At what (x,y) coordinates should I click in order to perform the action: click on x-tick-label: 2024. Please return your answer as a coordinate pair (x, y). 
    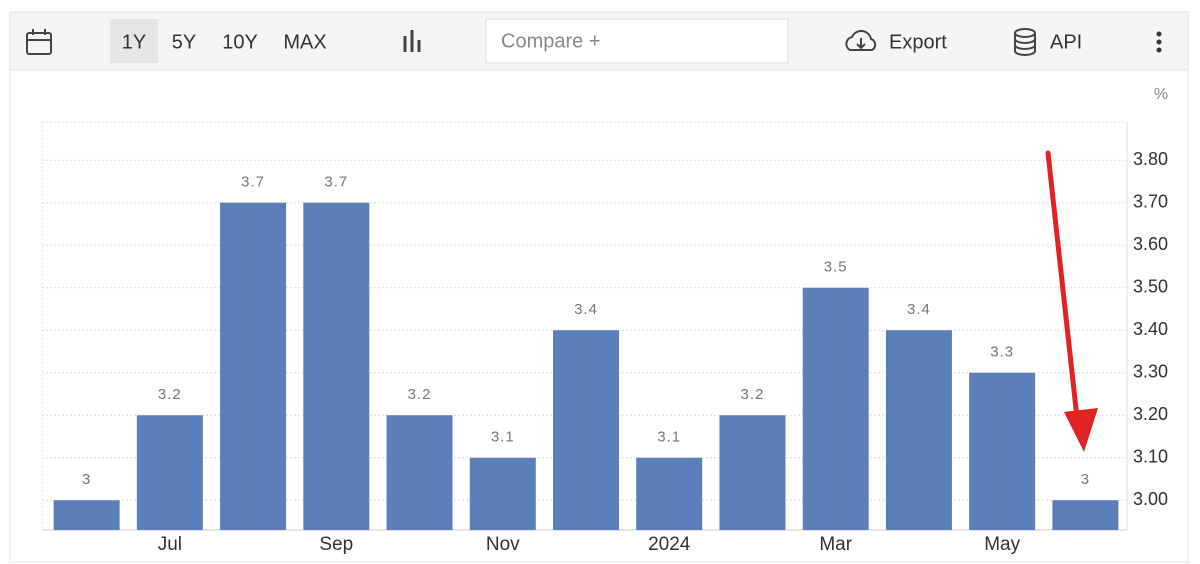
    Looking at the image, I should click on (669, 544).